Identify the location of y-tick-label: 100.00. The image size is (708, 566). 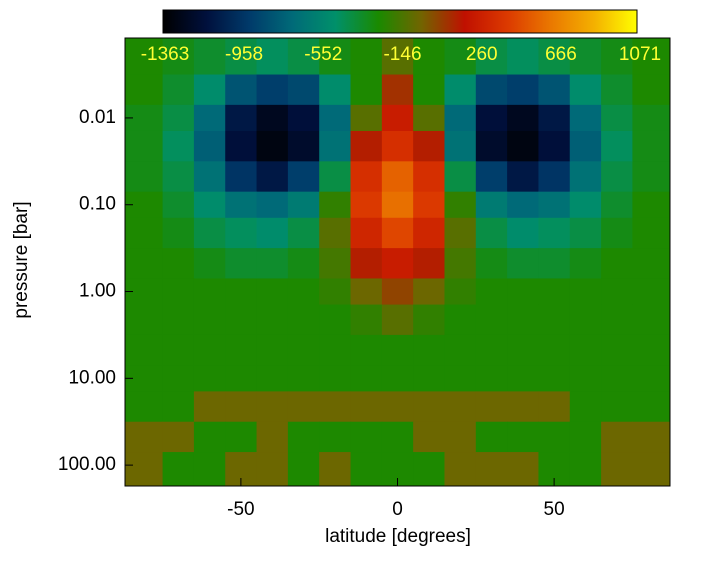
(87, 464).